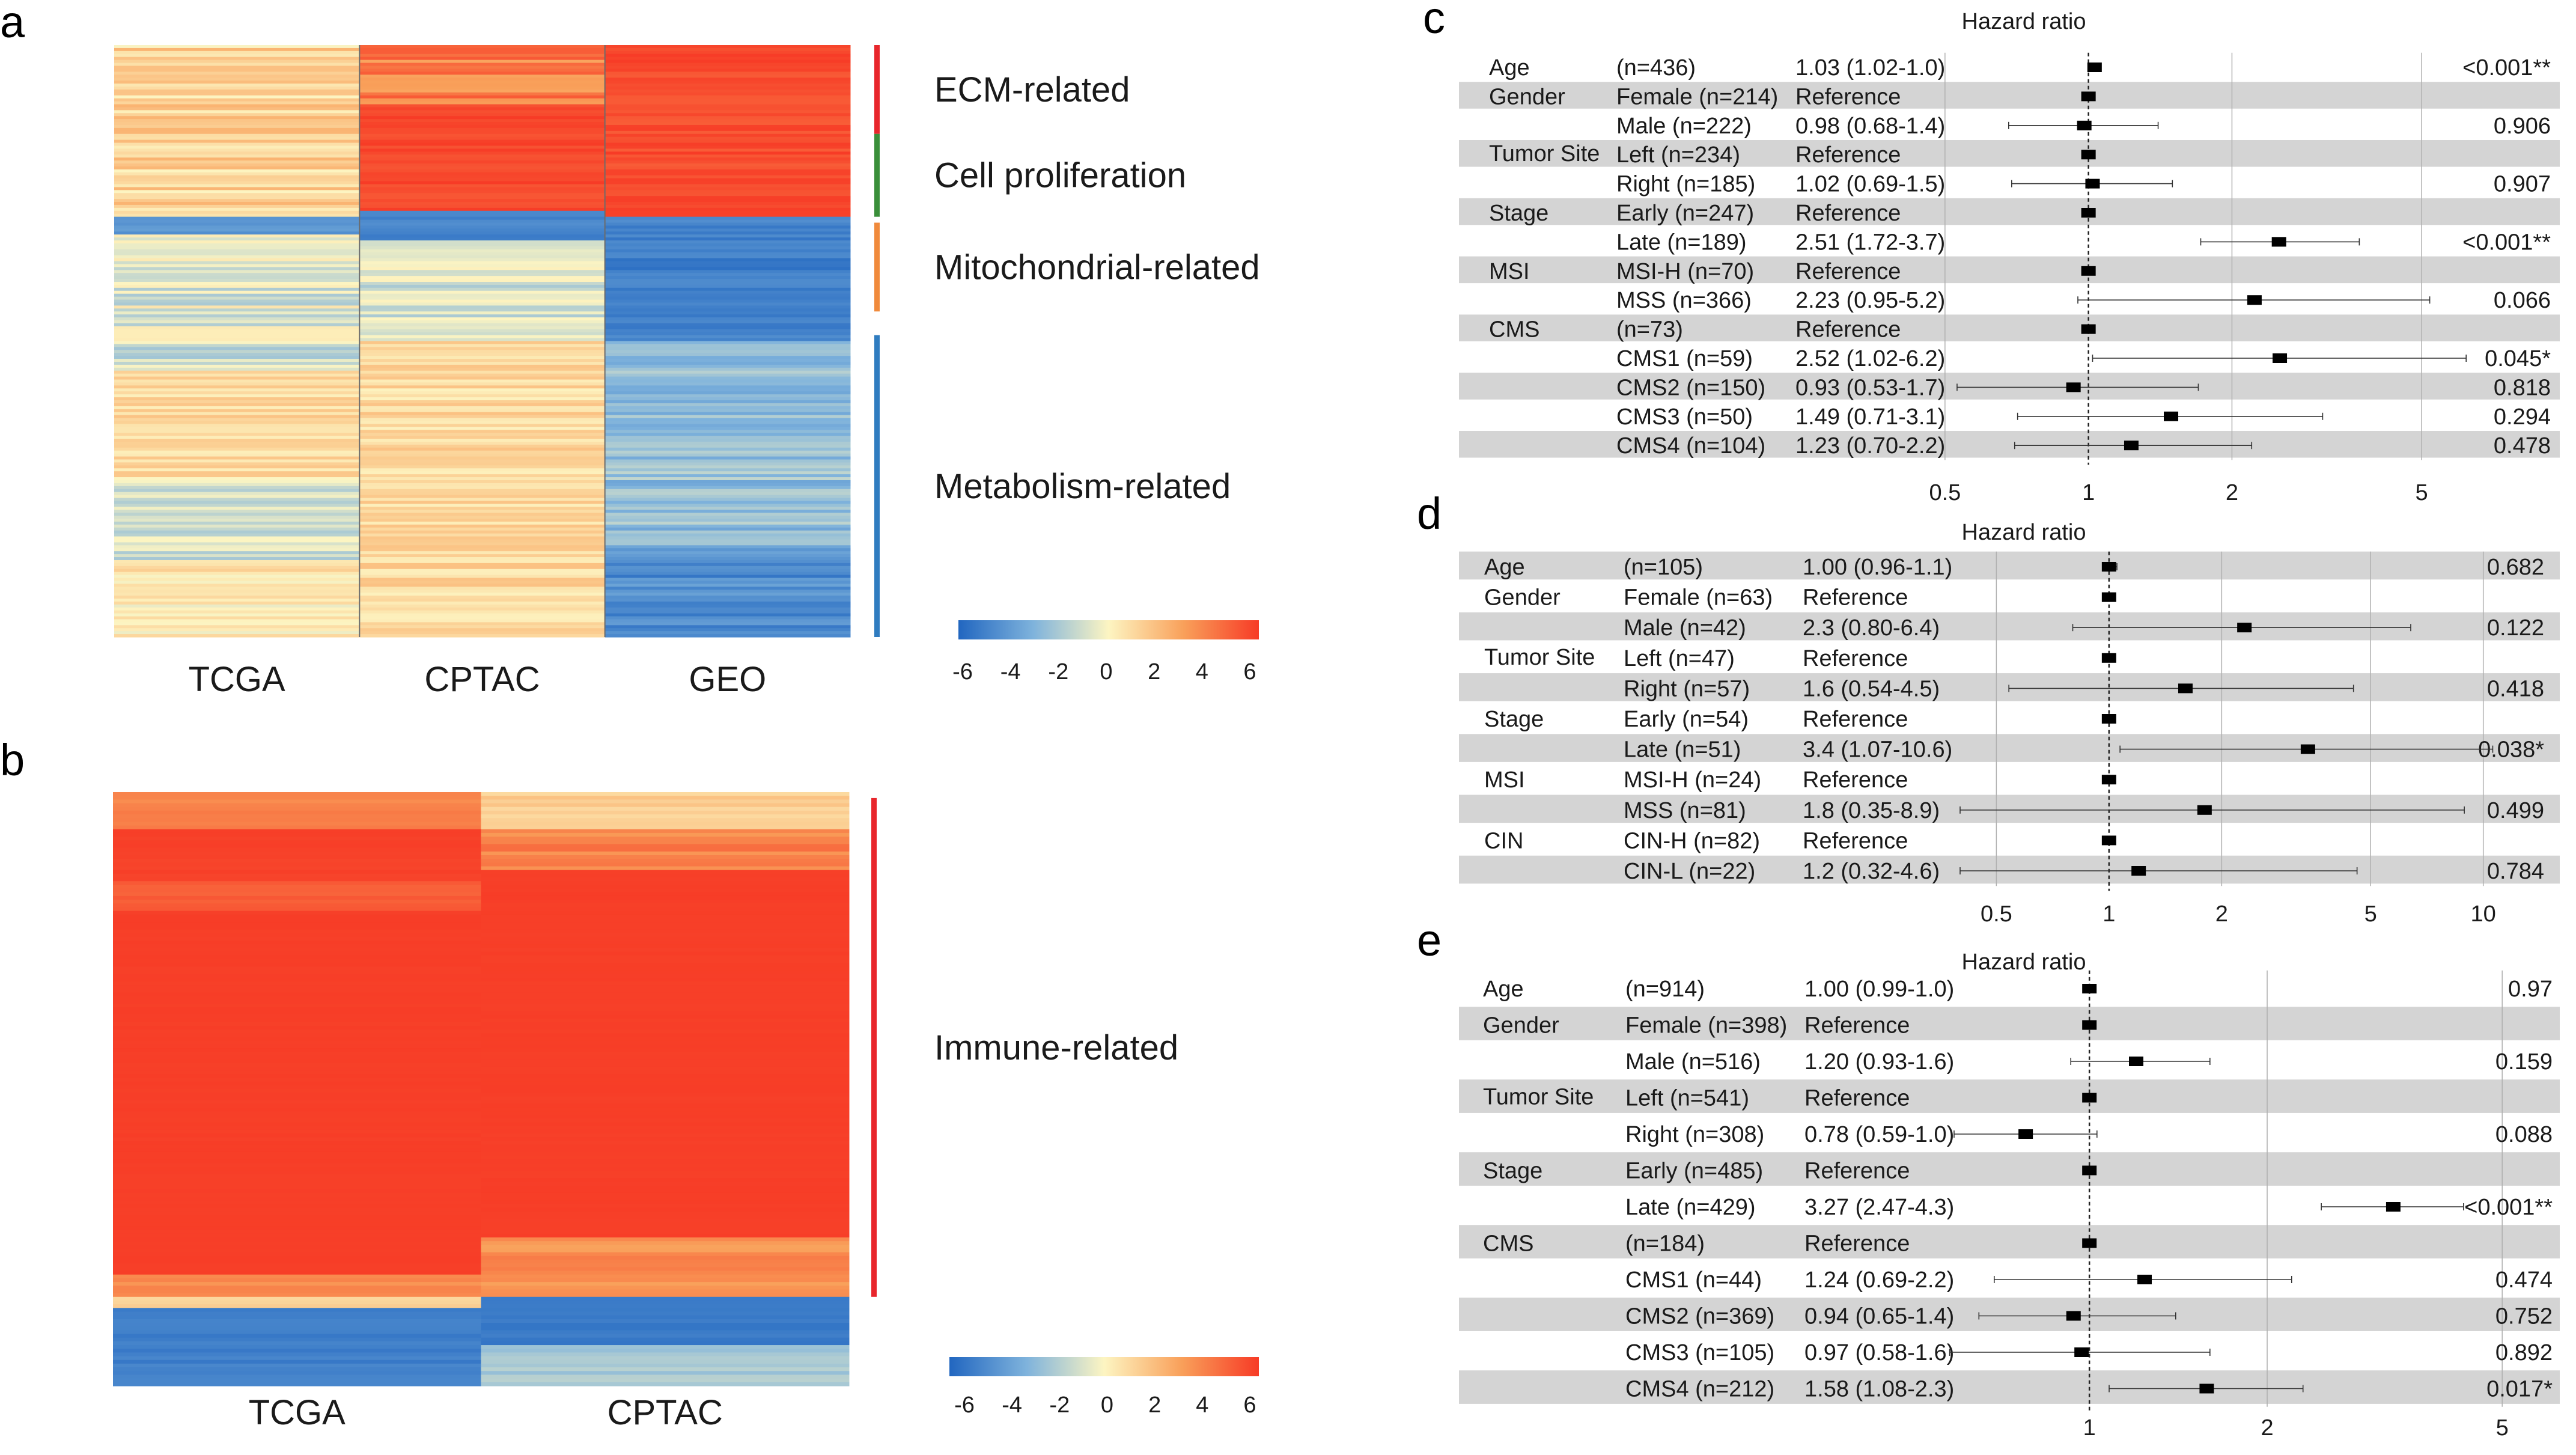 This screenshot has height=1455, width=2576. I want to click on forest-d-row-band, so click(2009, 869).